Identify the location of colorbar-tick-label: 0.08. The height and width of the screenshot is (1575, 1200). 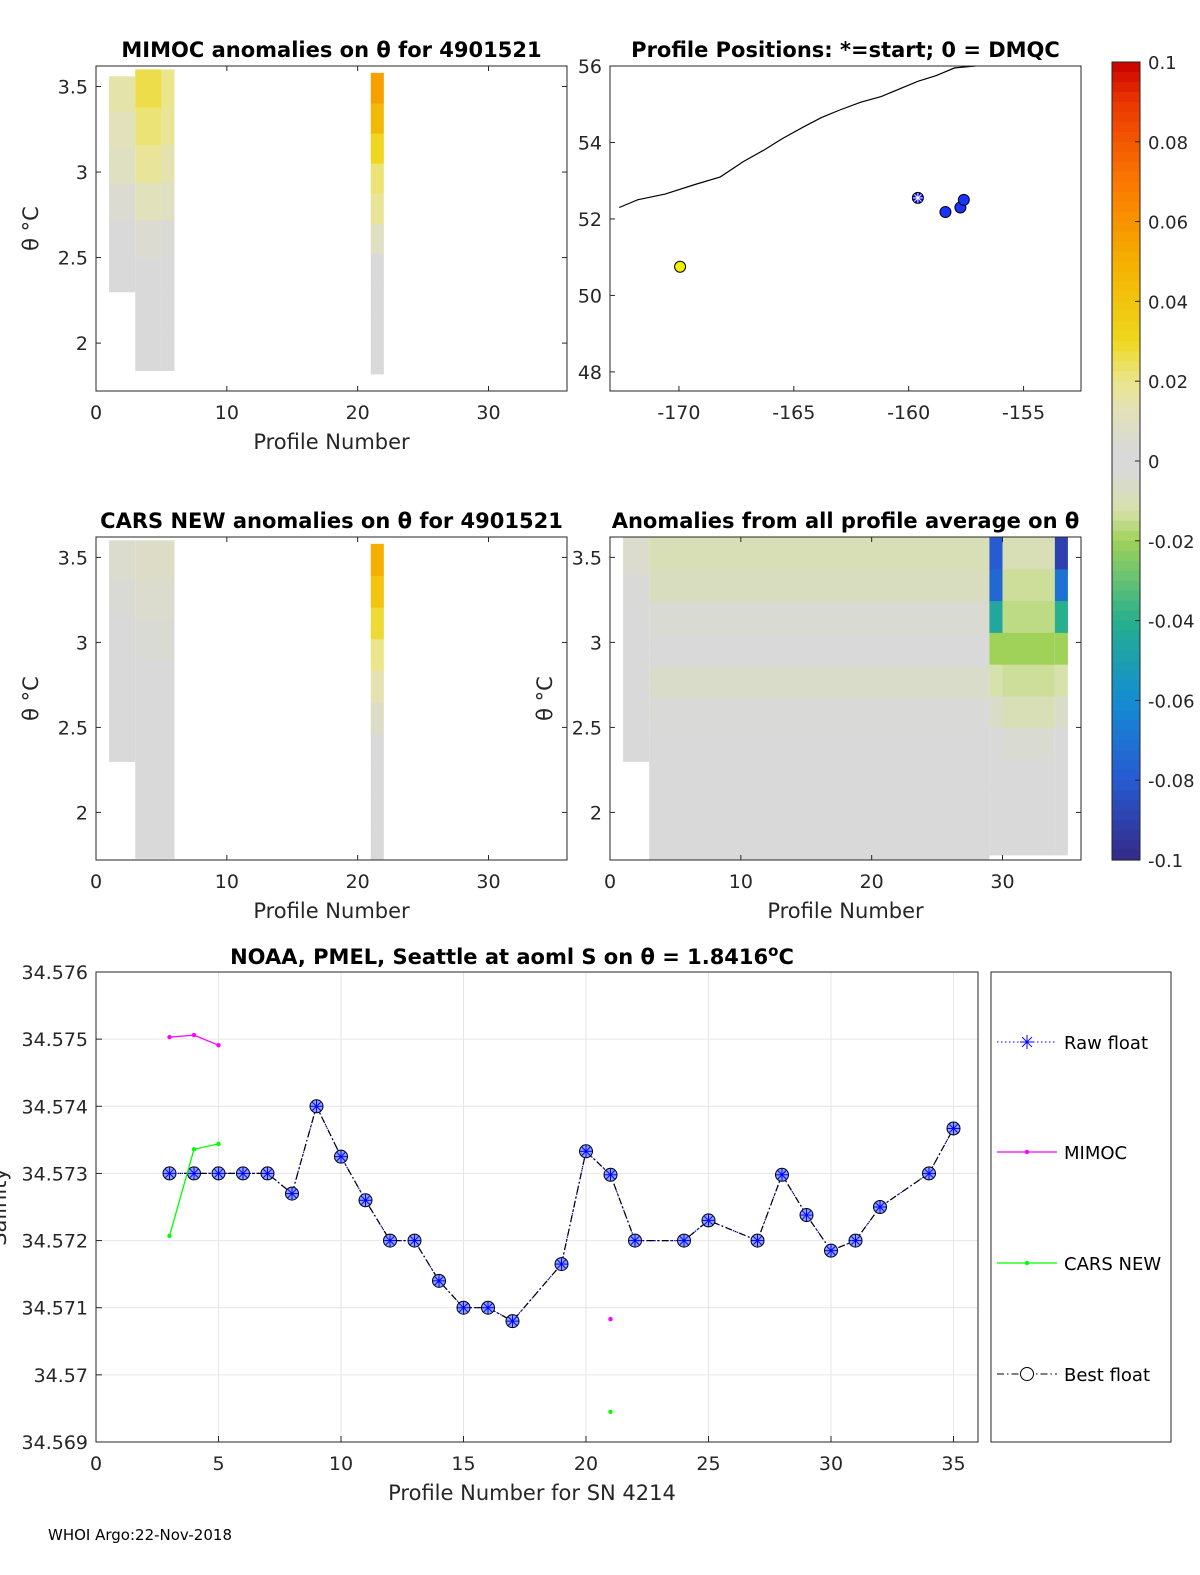
(1168, 143).